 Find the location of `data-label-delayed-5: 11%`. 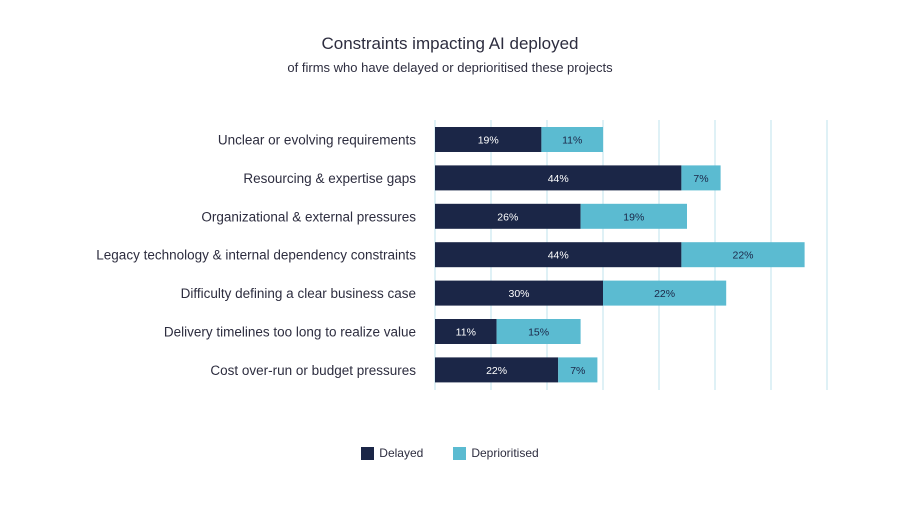

data-label-delayed-5: 11% is located at coordinates (466, 333).